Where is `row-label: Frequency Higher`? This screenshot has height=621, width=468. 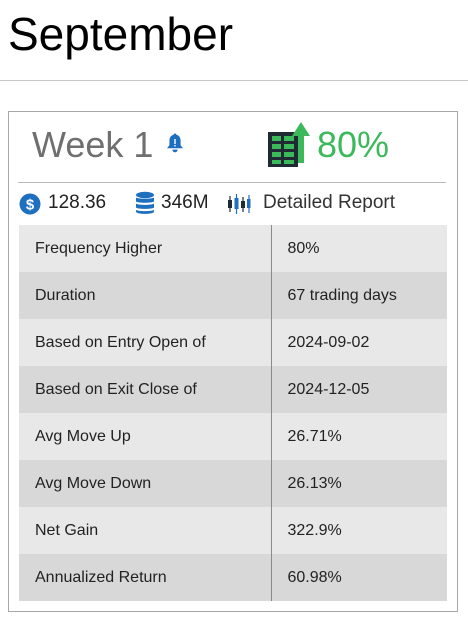
row-label: Frequency Higher is located at coordinates (145, 248).